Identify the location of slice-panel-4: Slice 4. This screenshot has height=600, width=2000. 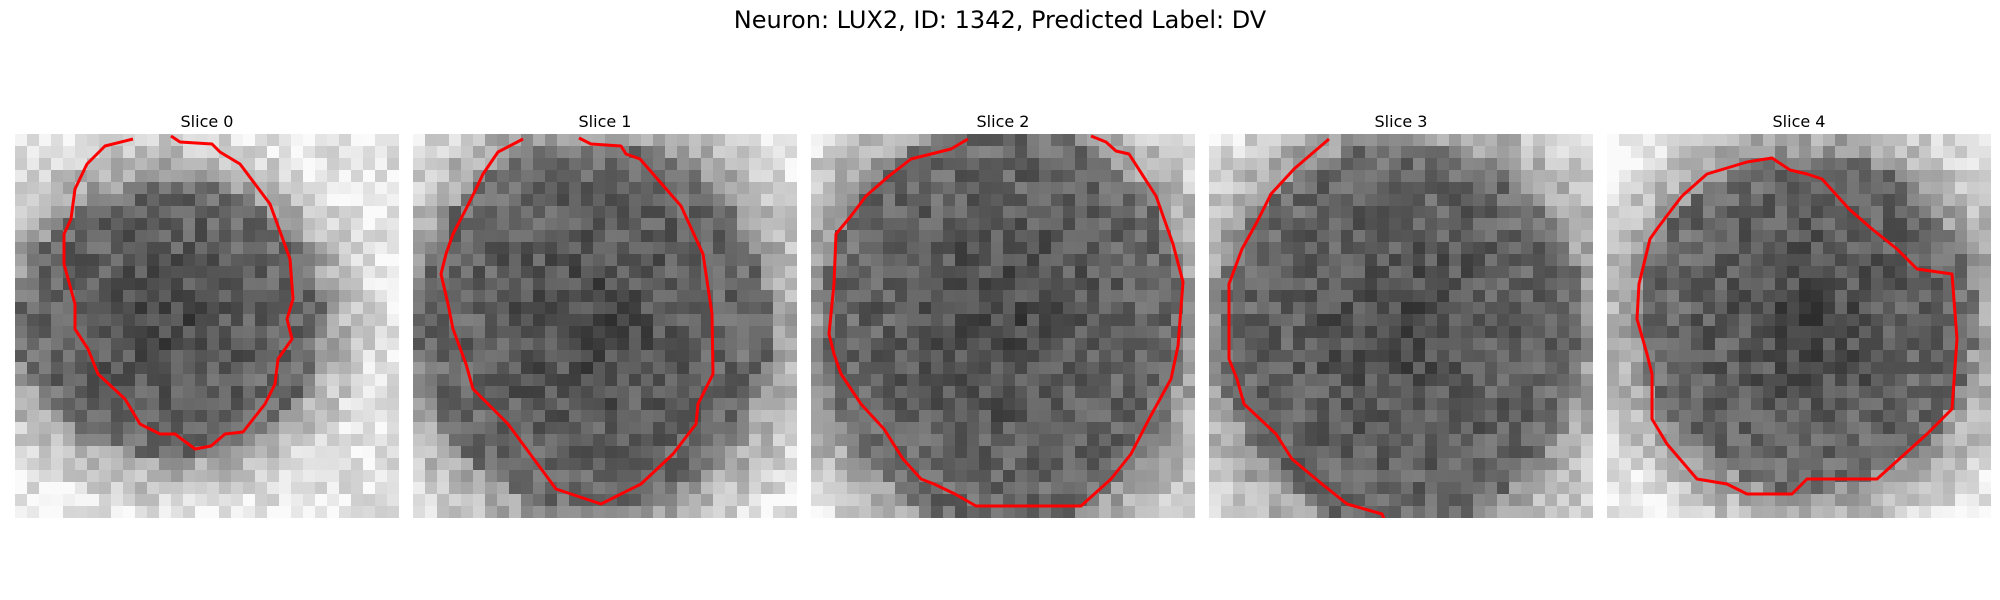
(1799, 314).